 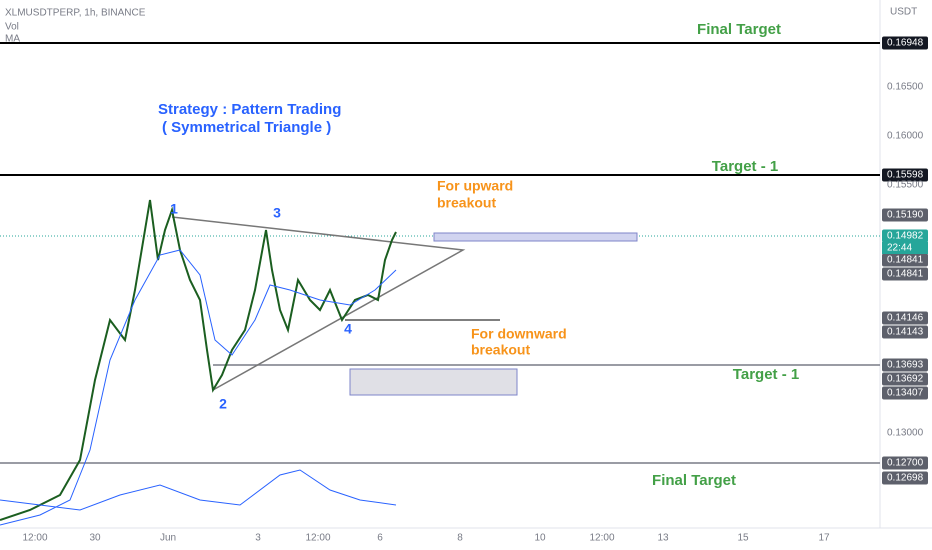 I want to click on annotation: For upward, so click(x=475, y=186).